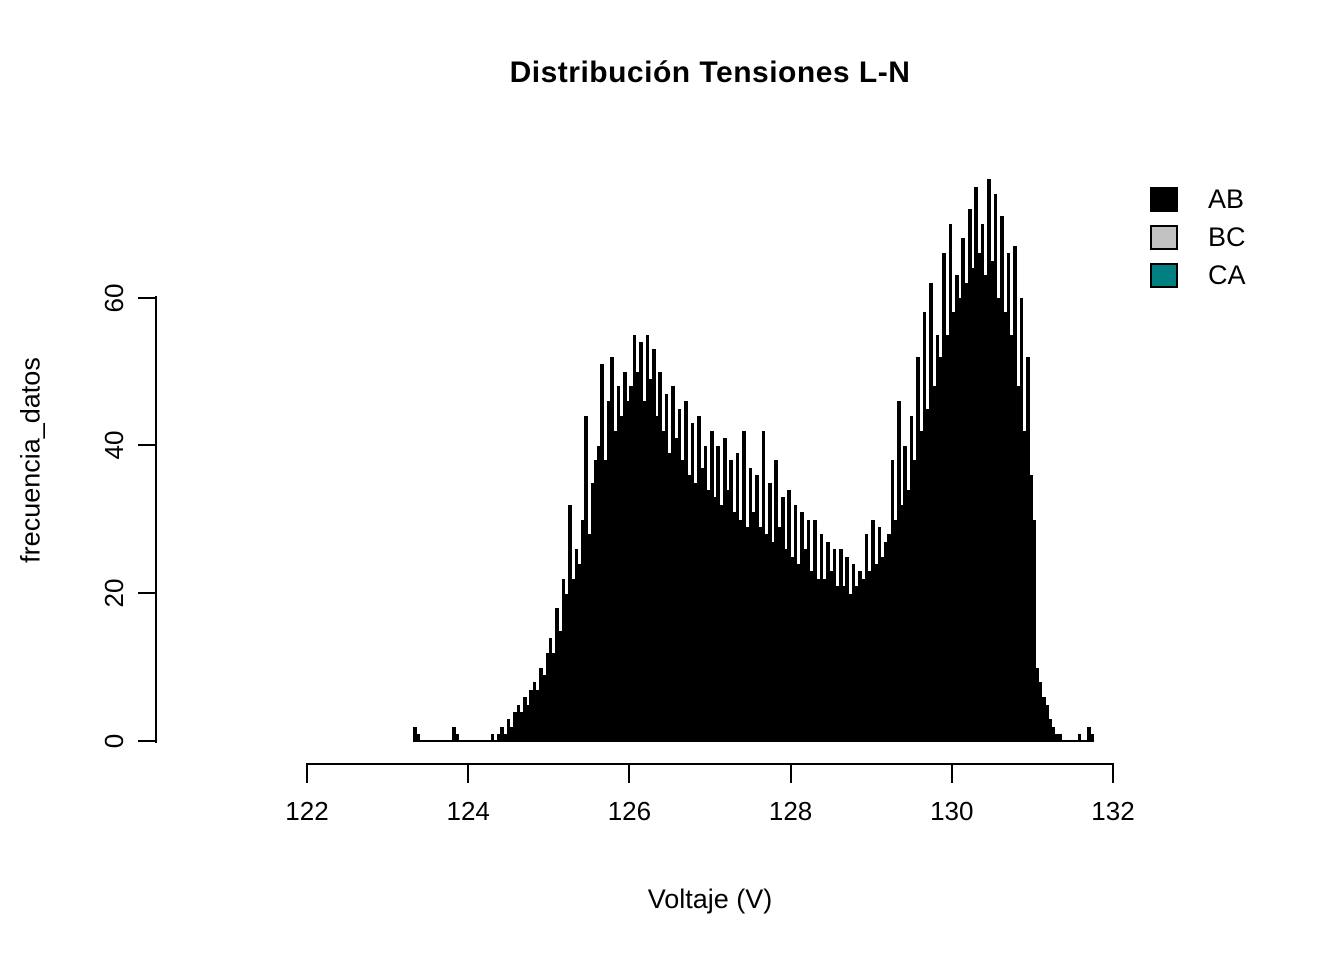 This screenshot has width=1344, height=960. What do you see at coordinates (307, 811) in the screenshot?
I see `x-tick-label: 122` at bounding box center [307, 811].